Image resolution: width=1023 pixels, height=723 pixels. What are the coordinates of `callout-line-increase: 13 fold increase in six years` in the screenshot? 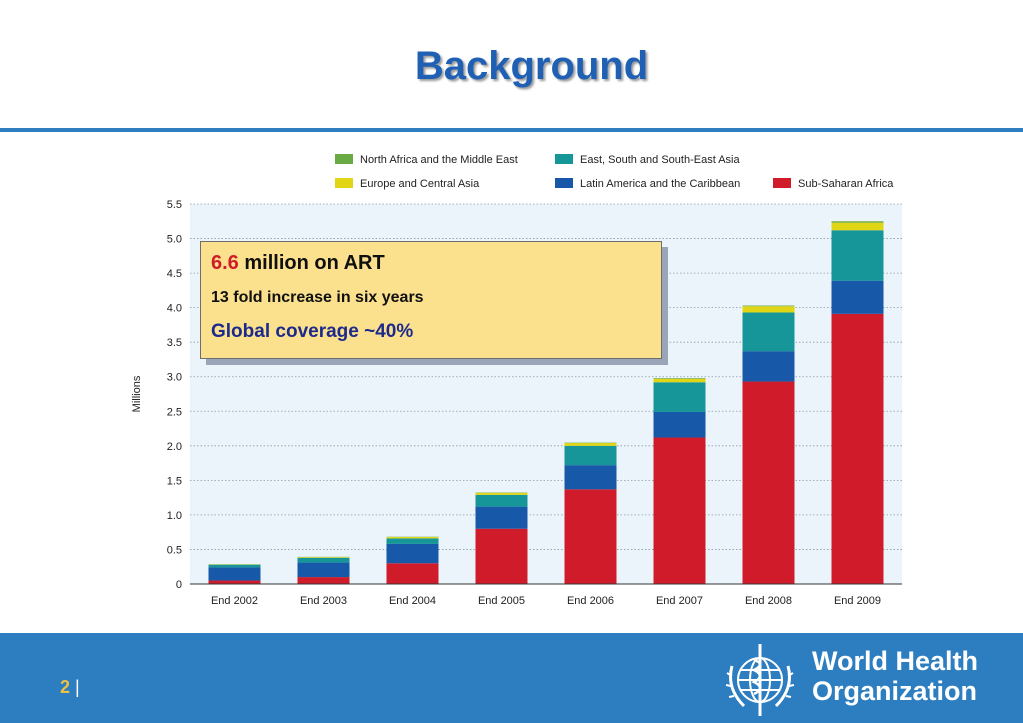 It's located at (317, 297).